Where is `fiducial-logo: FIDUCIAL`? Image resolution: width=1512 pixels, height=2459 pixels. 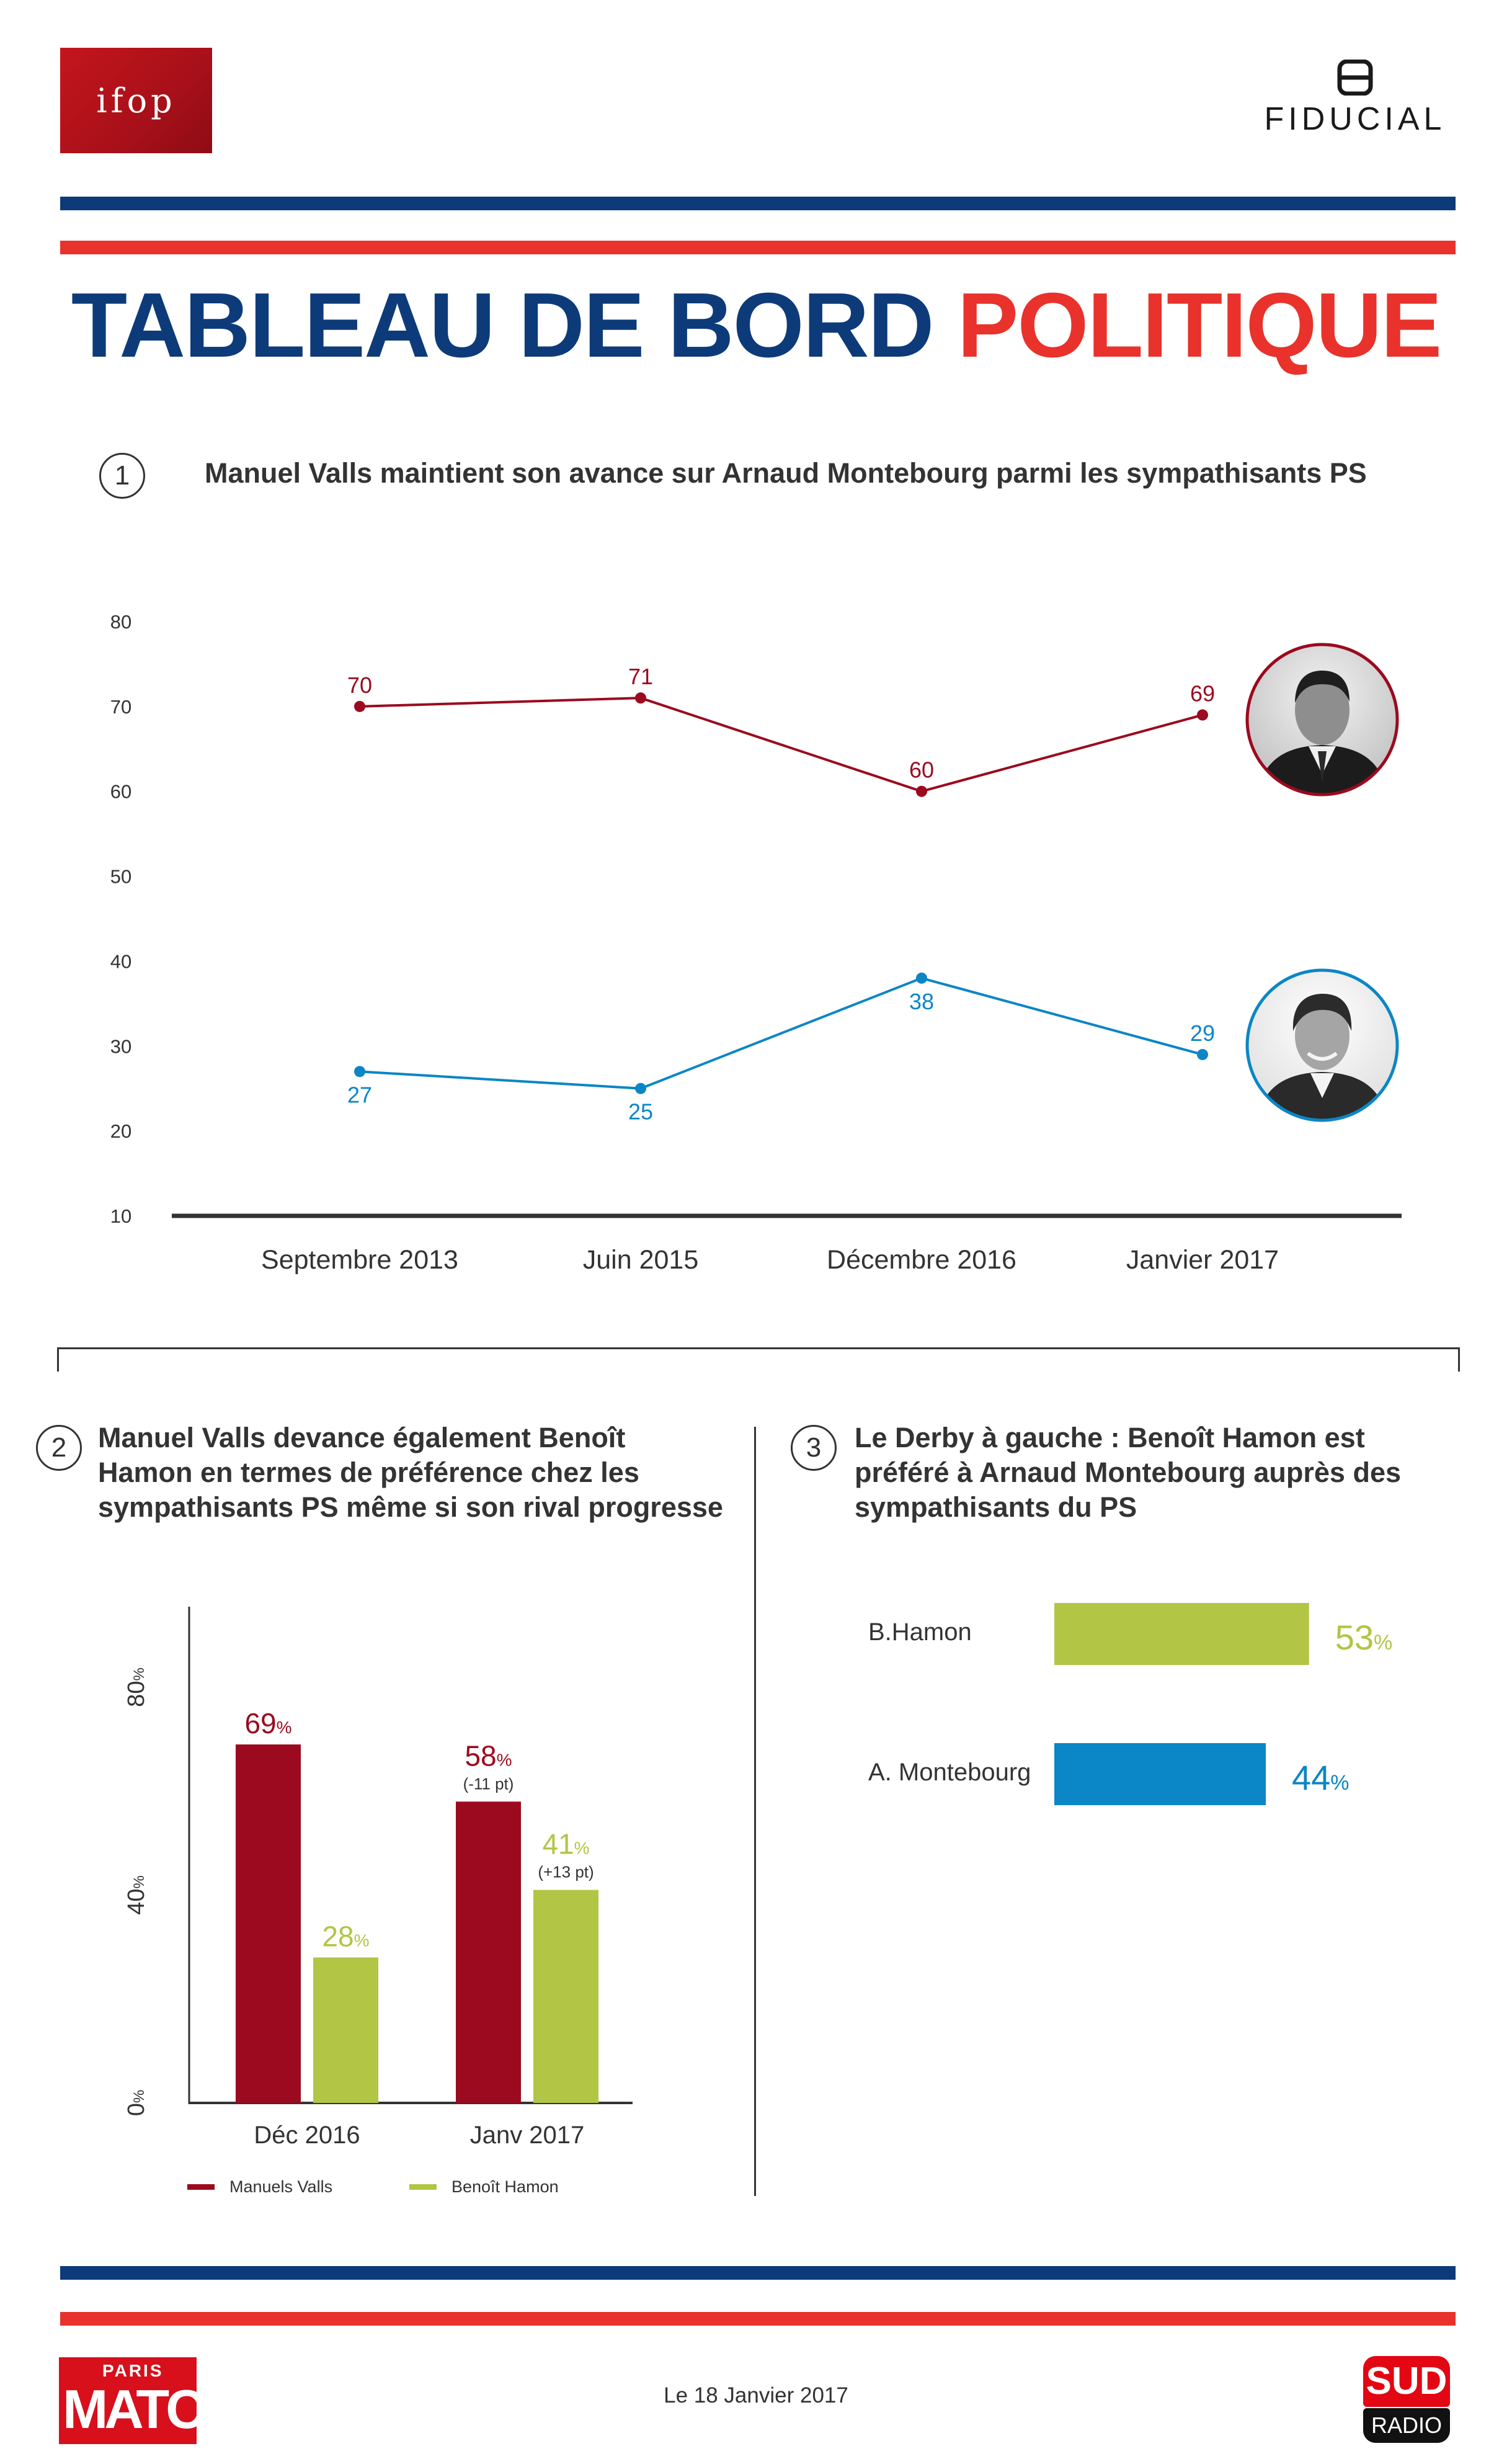 fiducial-logo: FIDUCIAL is located at coordinates (1355, 106).